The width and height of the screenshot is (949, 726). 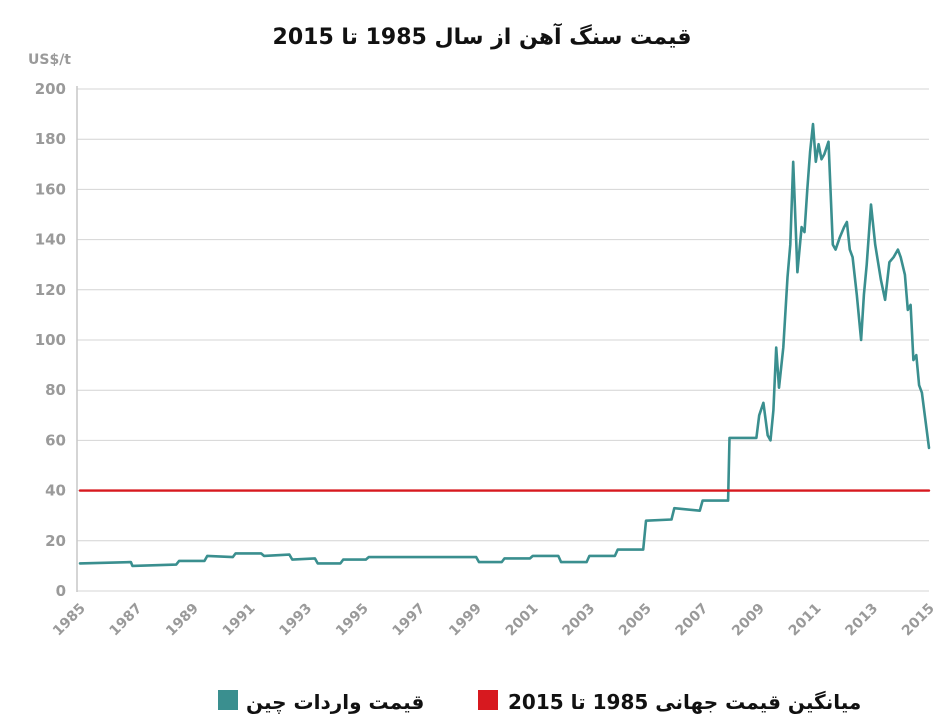 I want to click on x-tick-label: 2011, so click(x=805, y=620).